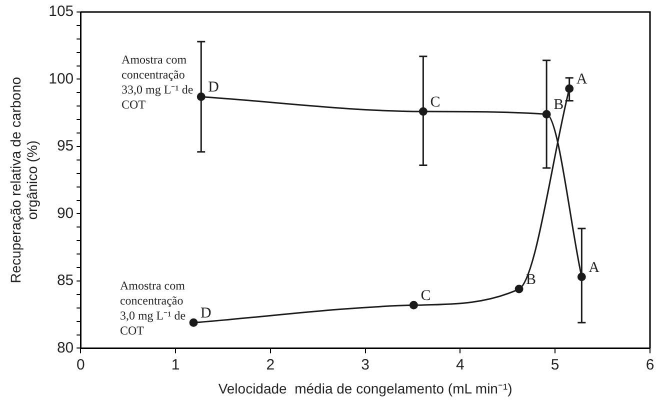 The width and height of the screenshot is (659, 402). What do you see at coordinates (555, 365) in the screenshot?
I see `x-tick-label: 5` at bounding box center [555, 365].